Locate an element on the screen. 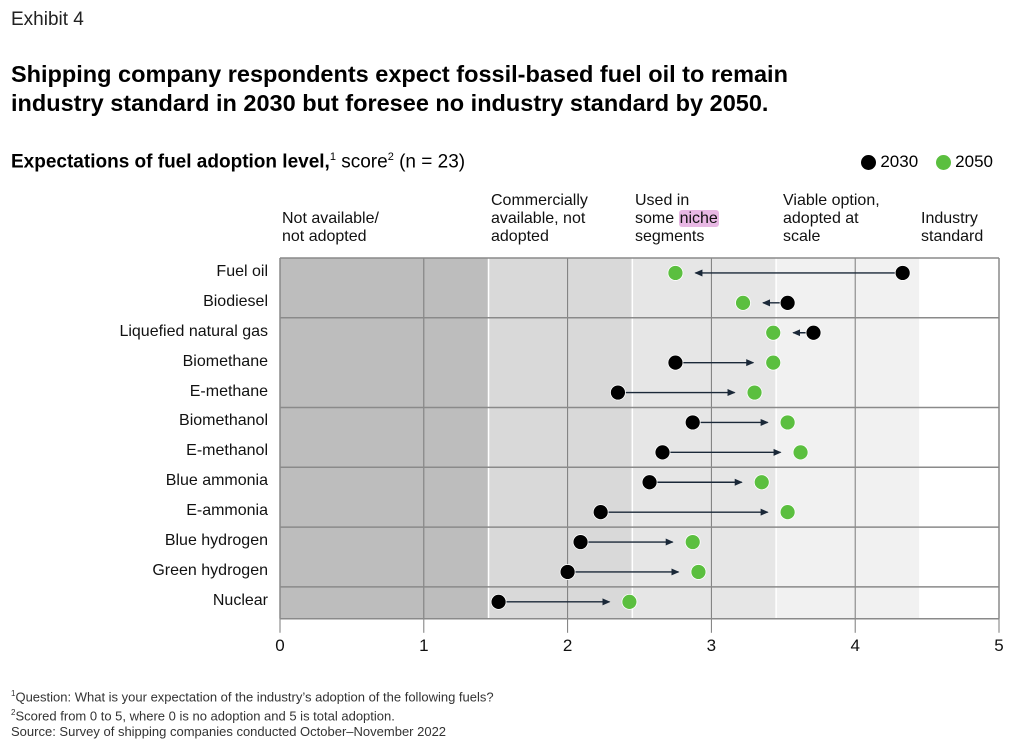  row-label: Biomethanol is located at coordinates (223, 421).